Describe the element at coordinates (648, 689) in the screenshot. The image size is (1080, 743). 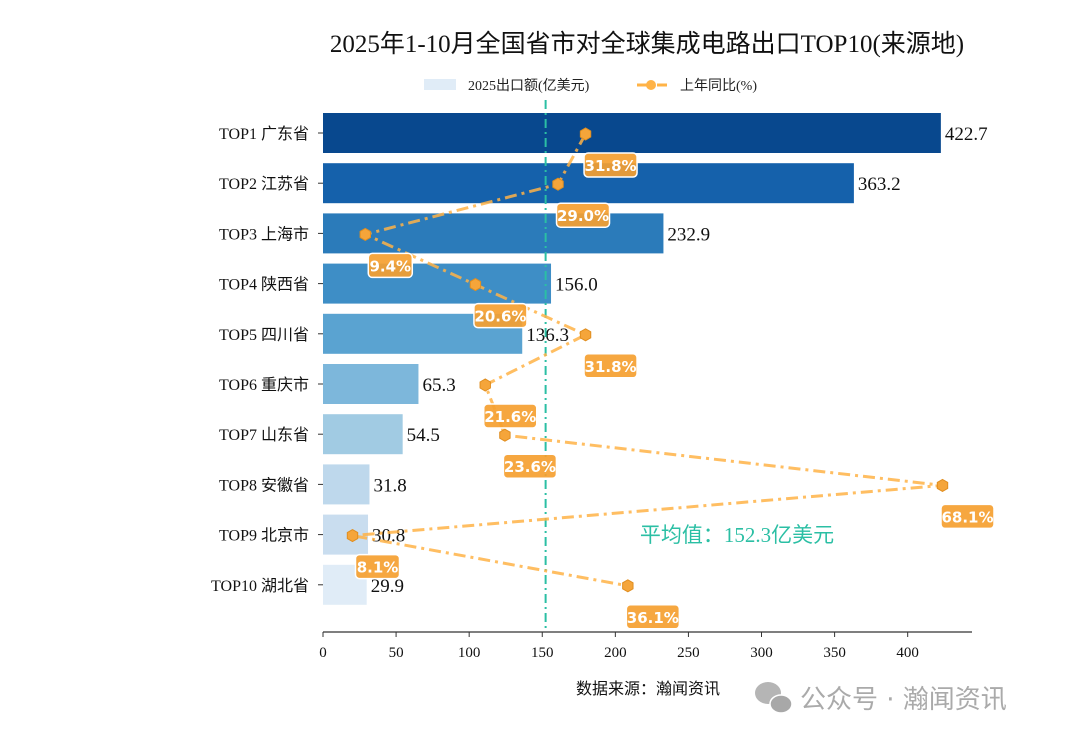
I see `source-note: 数据来源：瀚闻资讯` at that location.